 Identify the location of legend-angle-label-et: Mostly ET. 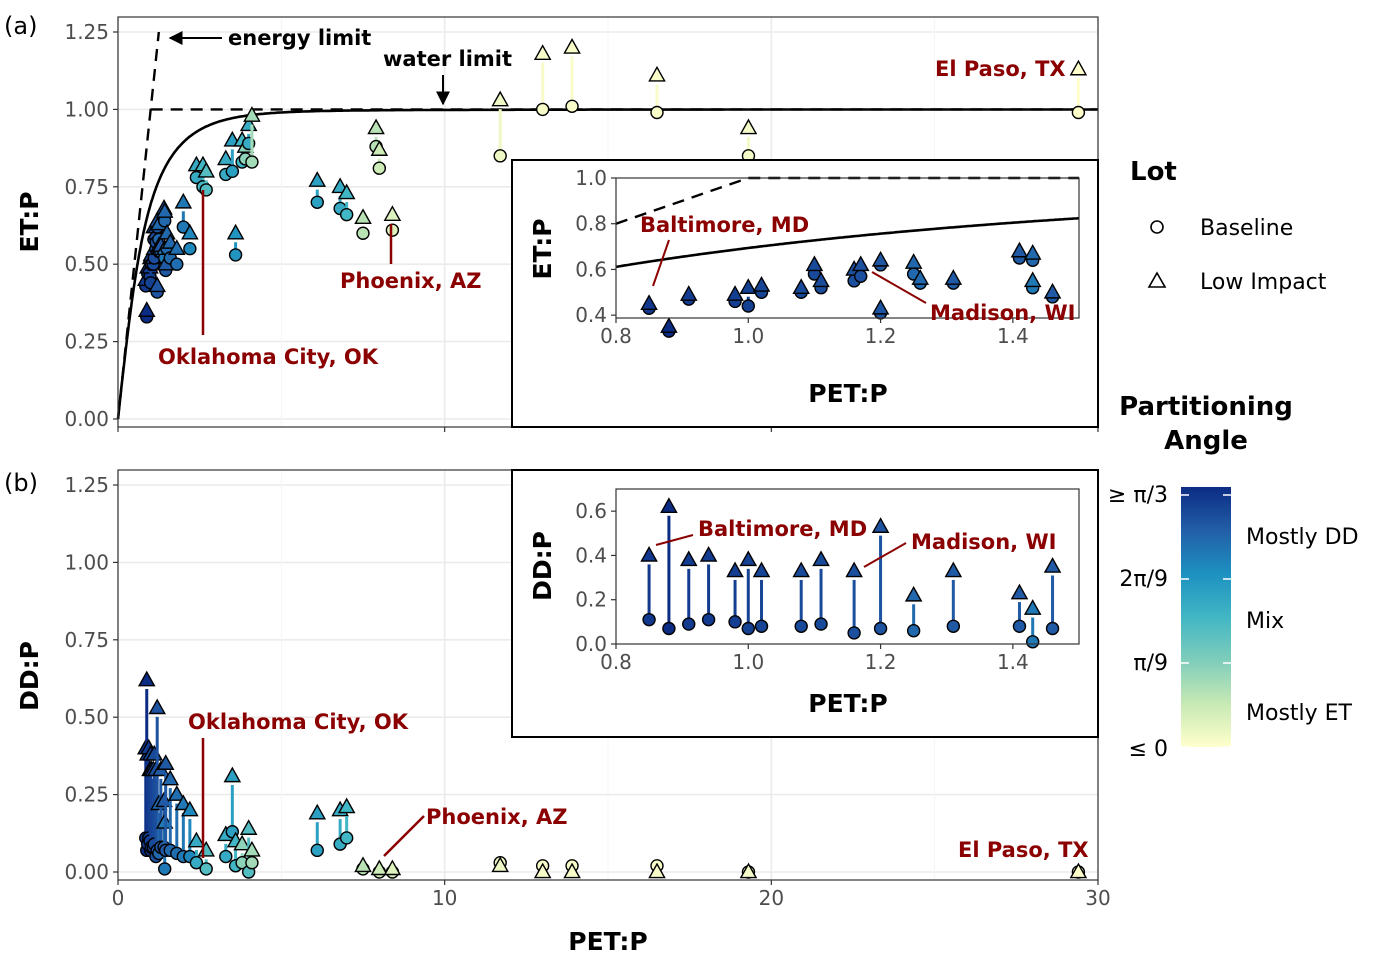
(1299, 713).